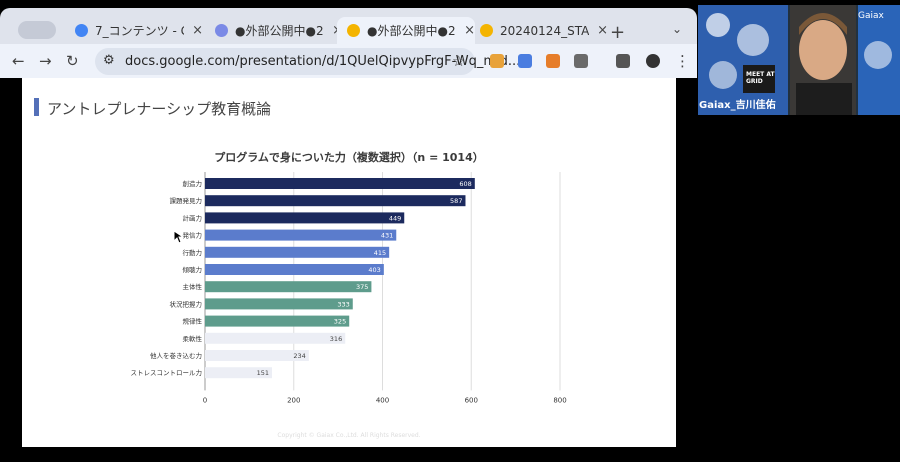 Image resolution: width=900 pixels, height=462 pixels. What do you see at coordinates (465, 184) in the screenshot?
I see `bar-value-label: 608` at bounding box center [465, 184].